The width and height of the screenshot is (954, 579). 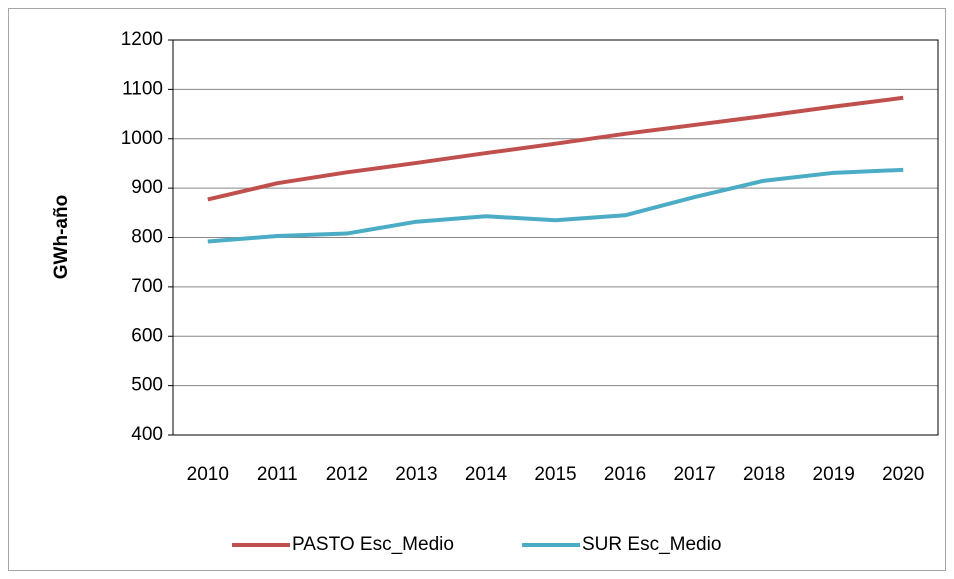 I want to click on y-tick-label: 500, so click(x=147, y=385).